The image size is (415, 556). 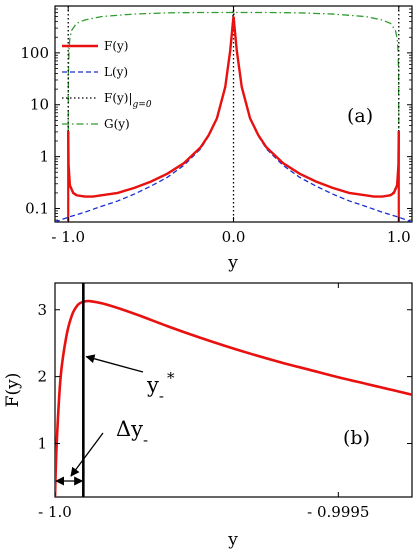 What do you see at coordinates (234, 237) in the screenshot?
I see `x-tick-label: 0.0` at bounding box center [234, 237].